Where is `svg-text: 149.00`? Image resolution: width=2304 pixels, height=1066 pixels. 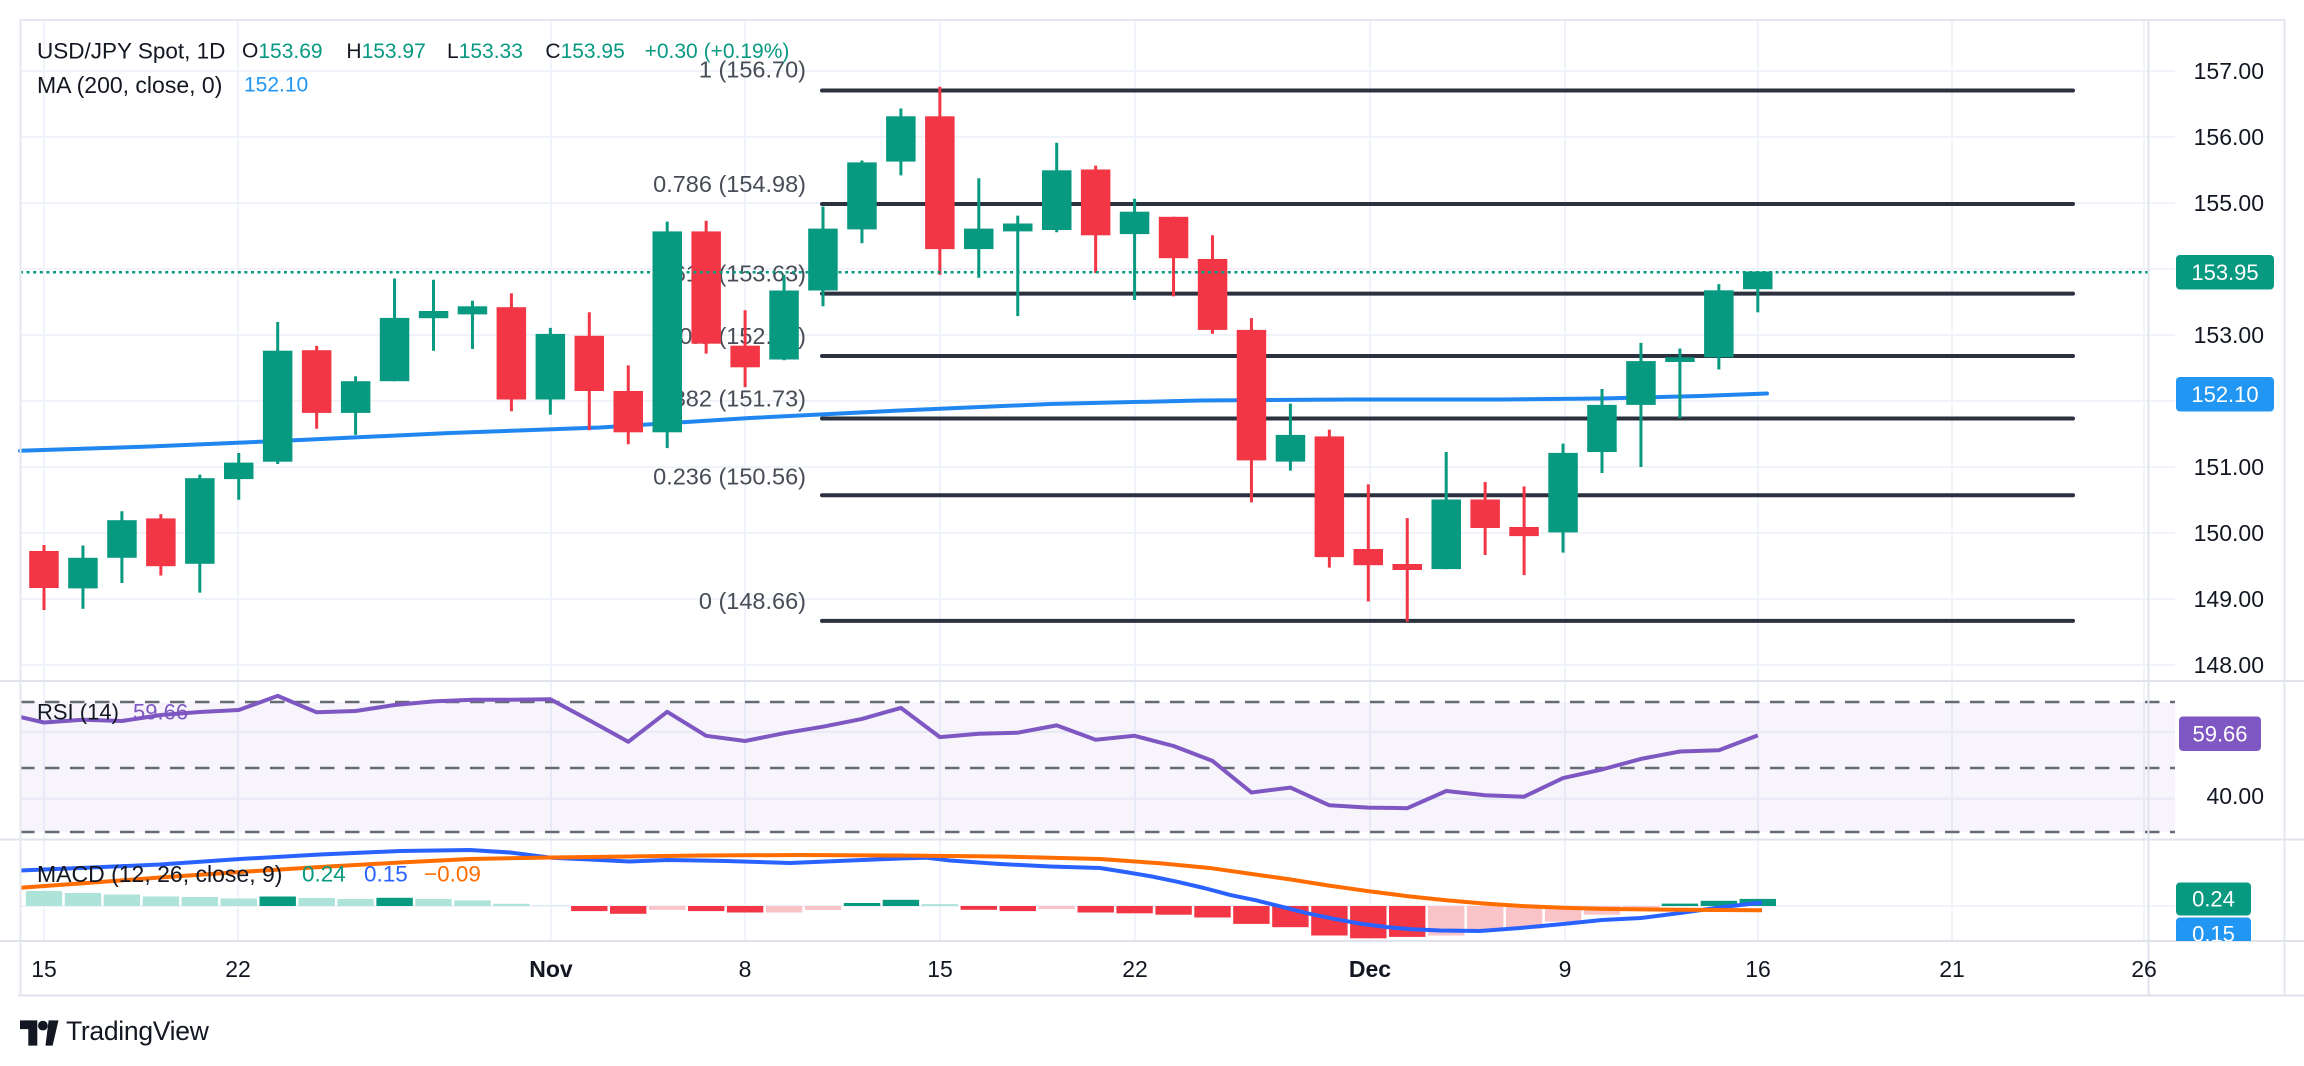
svg-text: 149.00 is located at coordinates (2229, 599).